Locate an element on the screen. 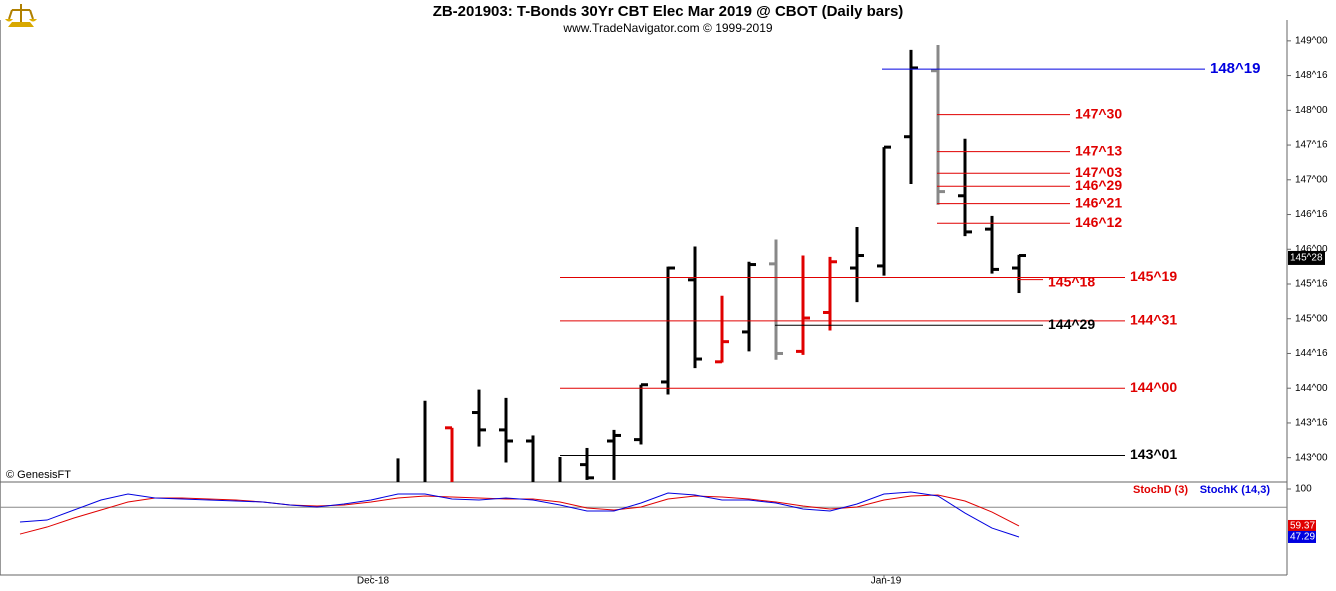 The image size is (1336, 591). x-tick-label: Dec-18 is located at coordinates (373, 581).